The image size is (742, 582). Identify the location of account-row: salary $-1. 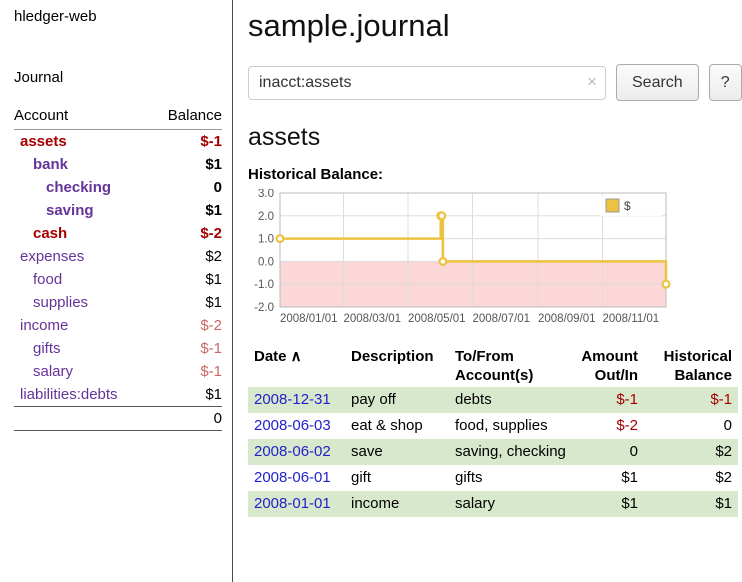
(118, 371).